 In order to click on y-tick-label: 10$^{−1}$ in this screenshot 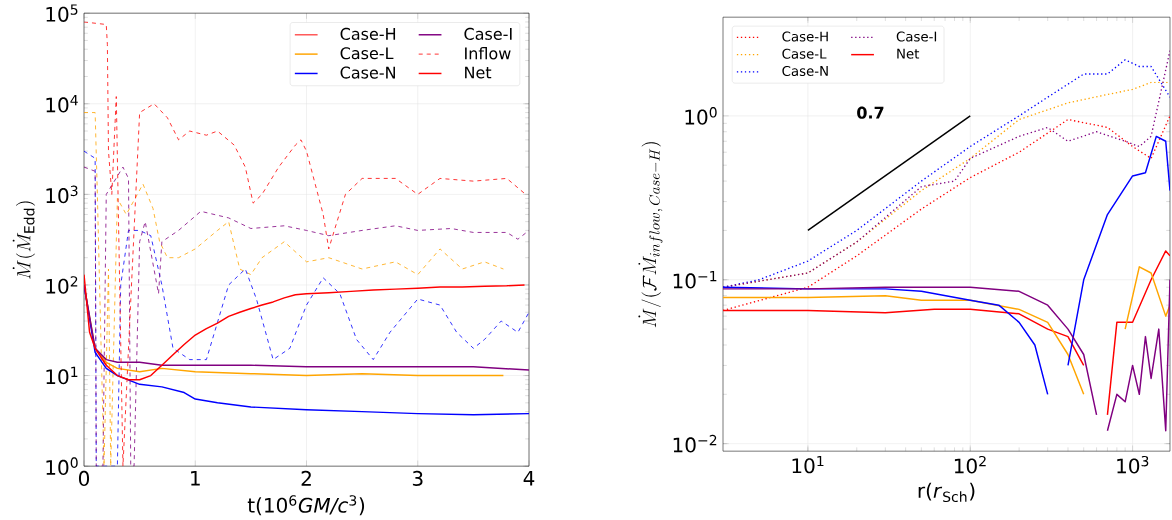, I will do `click(695, 280)`.